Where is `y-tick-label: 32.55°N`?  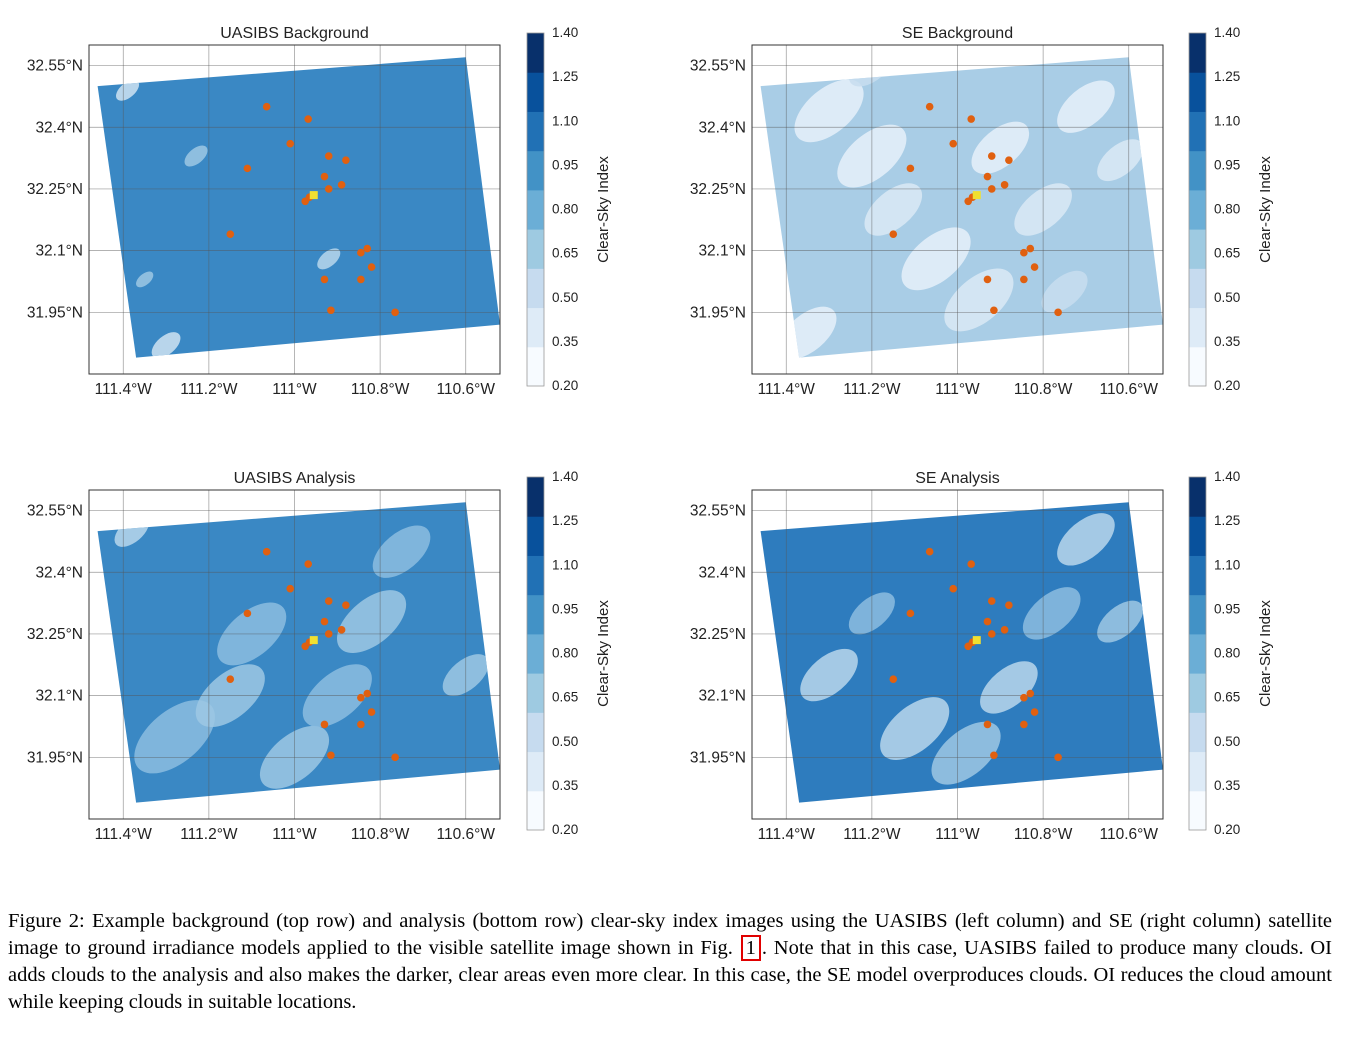
y-tick-label: 32.55°N is located at coordinates (718, 511).